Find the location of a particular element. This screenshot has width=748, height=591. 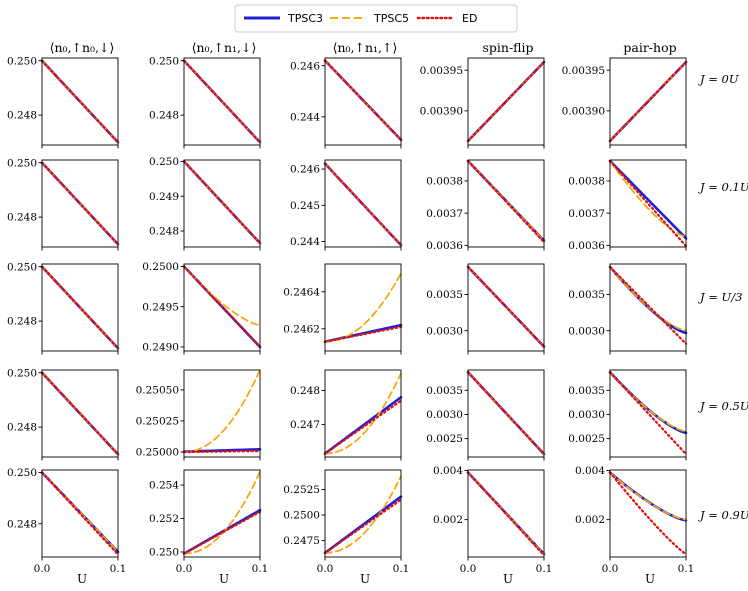

panel-r2-c5: 0.0036 0.0037 0.0038 is located at coordinates (628, 205).